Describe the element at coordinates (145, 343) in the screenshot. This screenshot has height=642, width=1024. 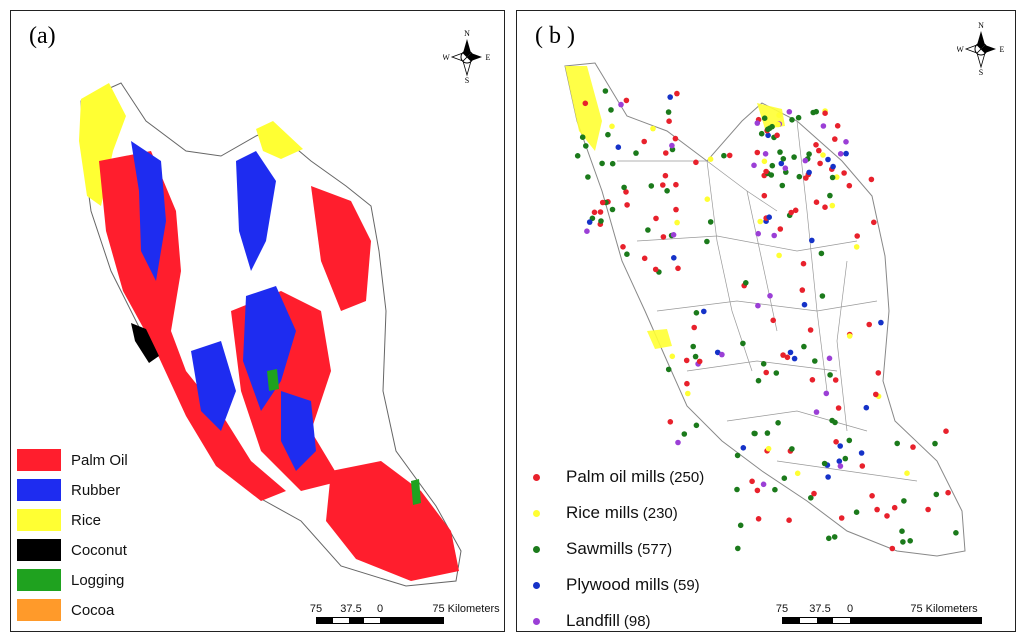
I see `coconut-region` at that location.